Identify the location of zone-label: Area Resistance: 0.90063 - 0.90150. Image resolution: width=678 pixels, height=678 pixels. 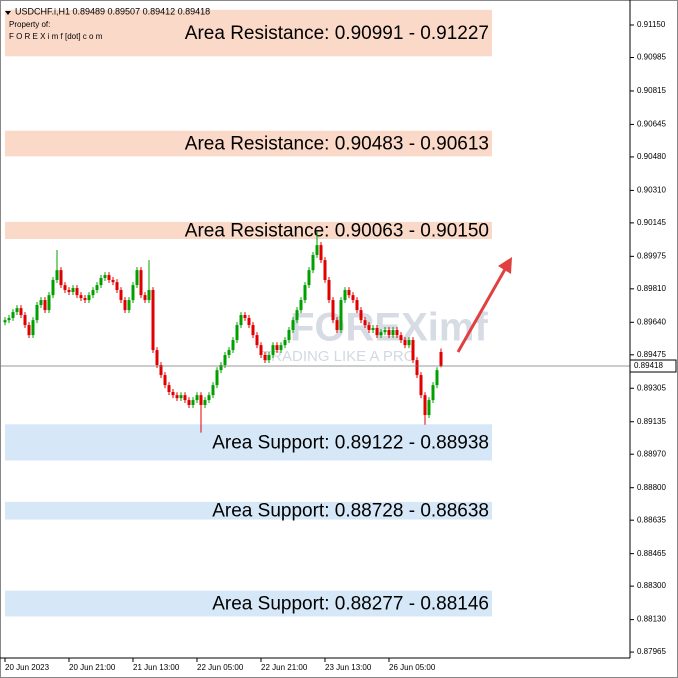
(337, 230).